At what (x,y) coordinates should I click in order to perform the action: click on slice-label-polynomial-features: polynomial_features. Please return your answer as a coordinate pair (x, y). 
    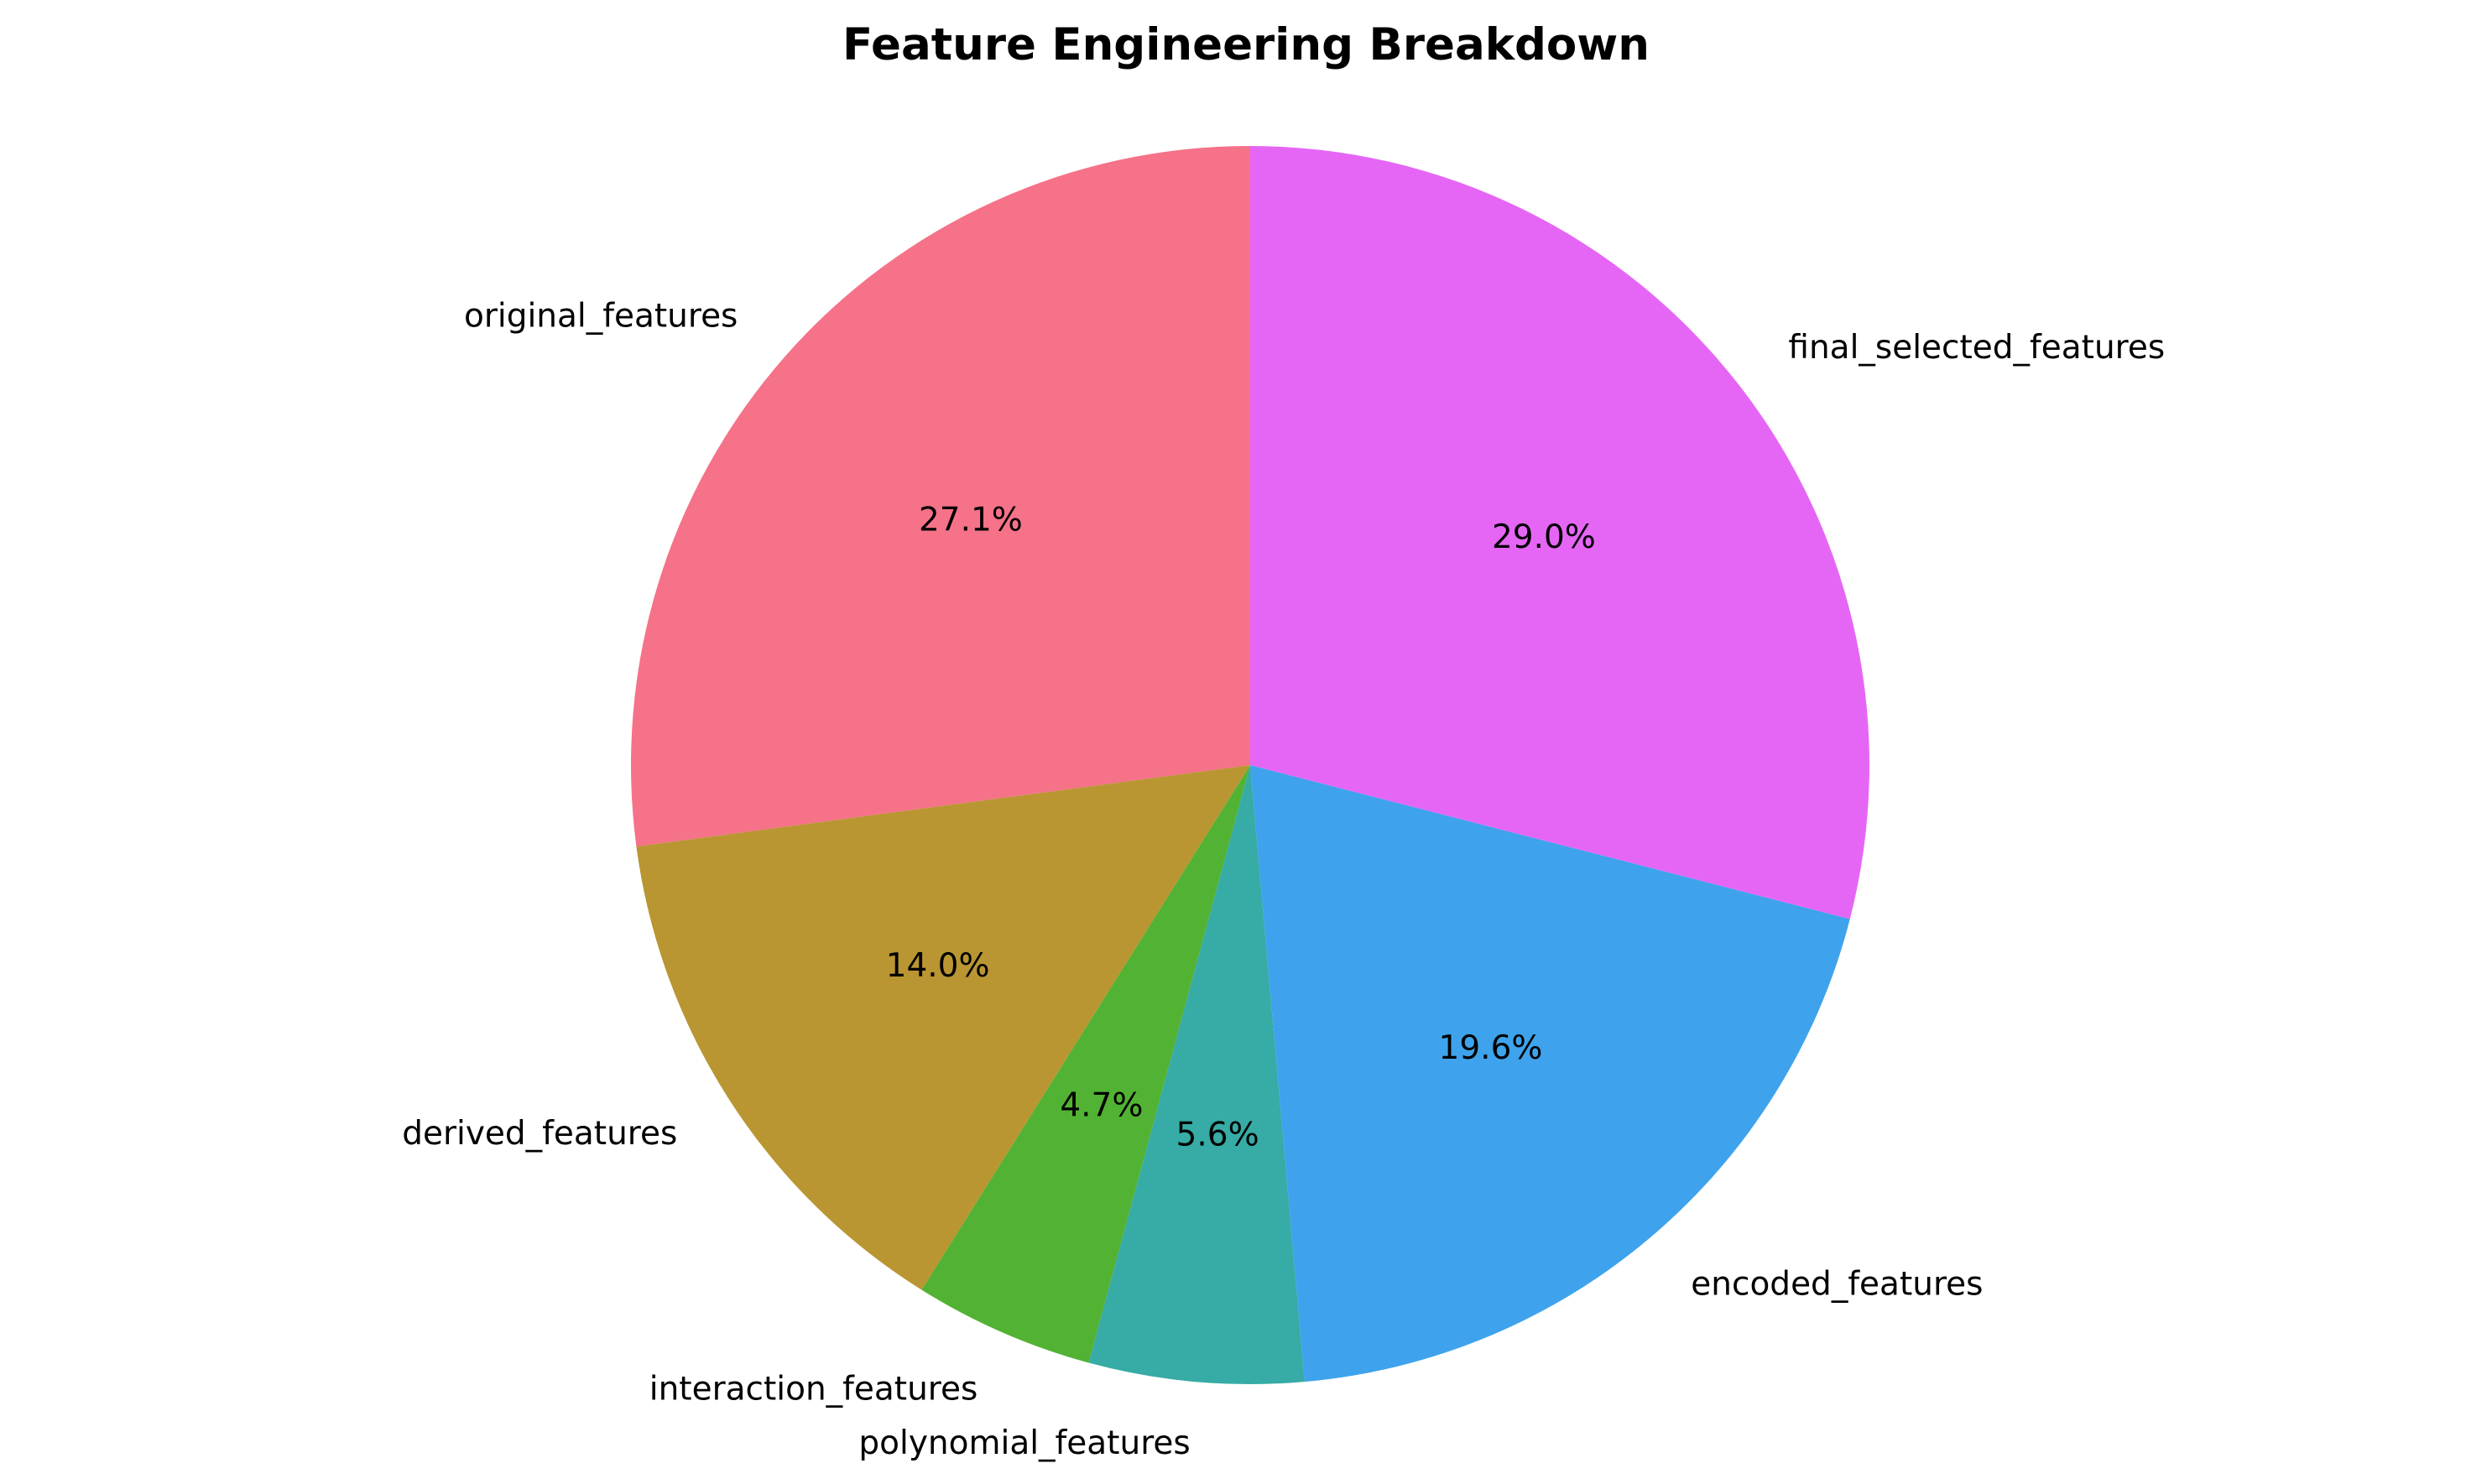
    Looking at the image, I should click on (1024, 1443).